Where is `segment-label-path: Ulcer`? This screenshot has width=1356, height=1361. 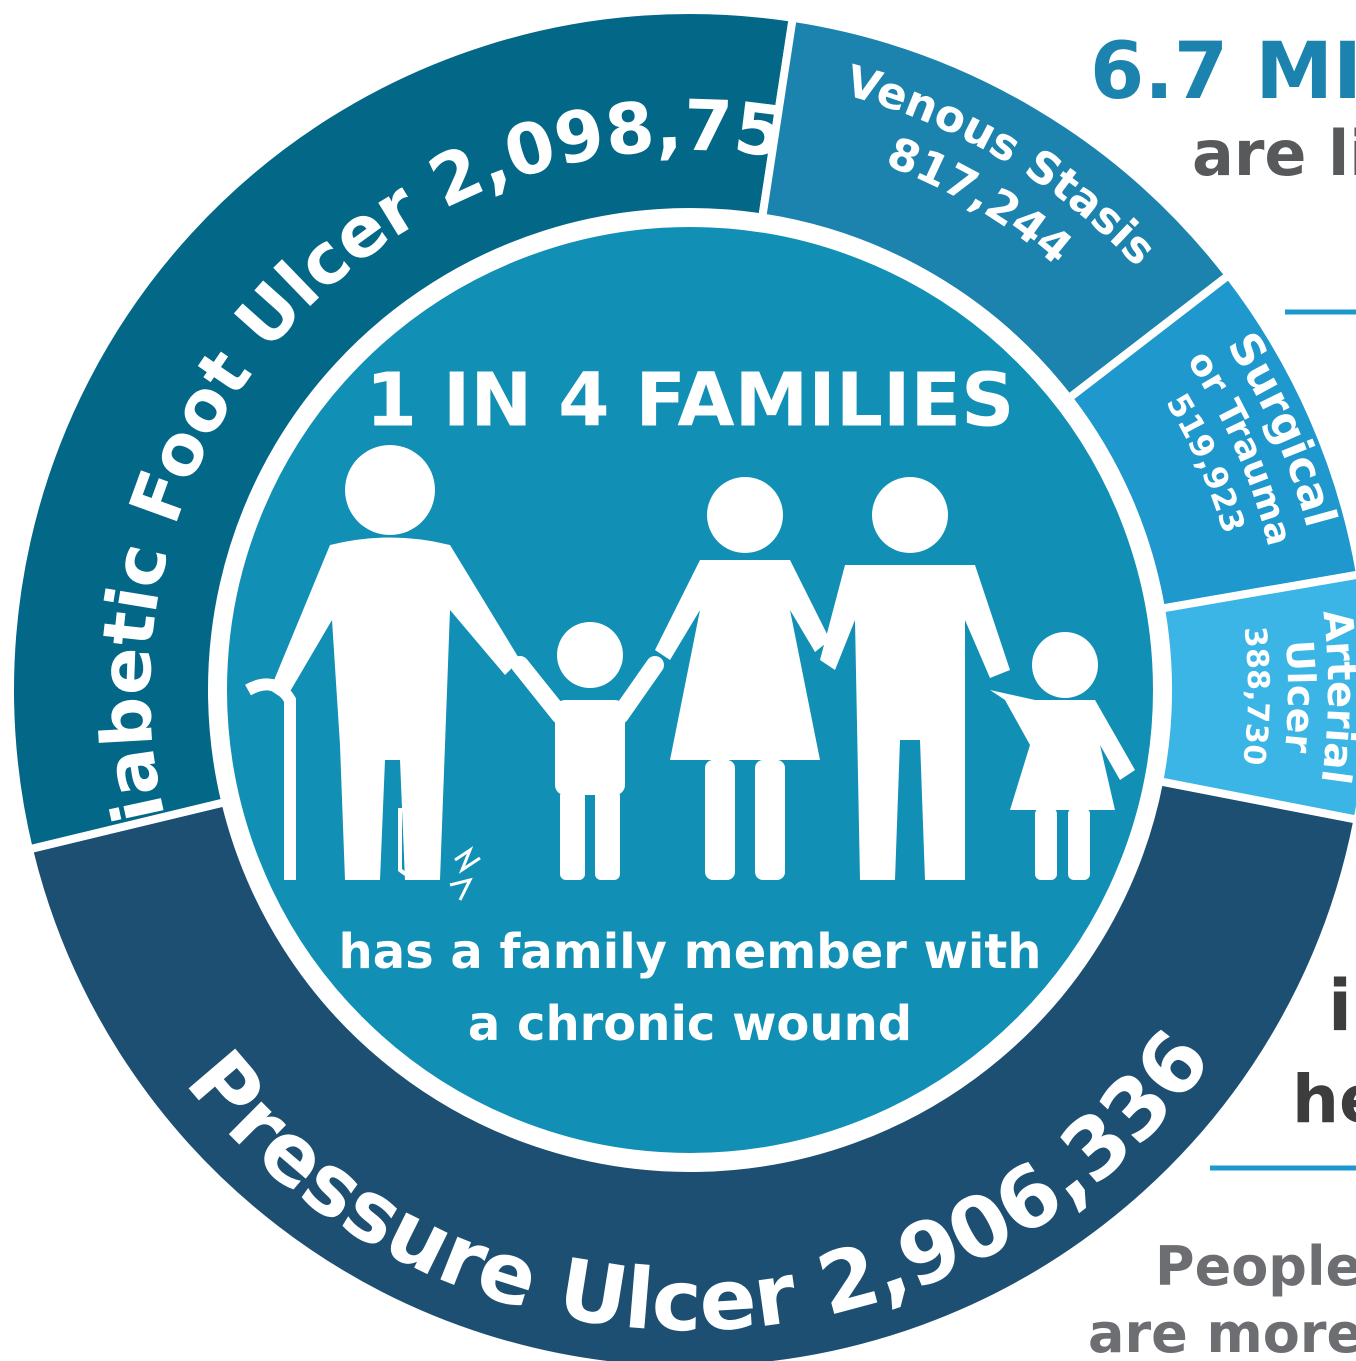 segment-label-path: Ulcer is located at coordinates (1299, 697).